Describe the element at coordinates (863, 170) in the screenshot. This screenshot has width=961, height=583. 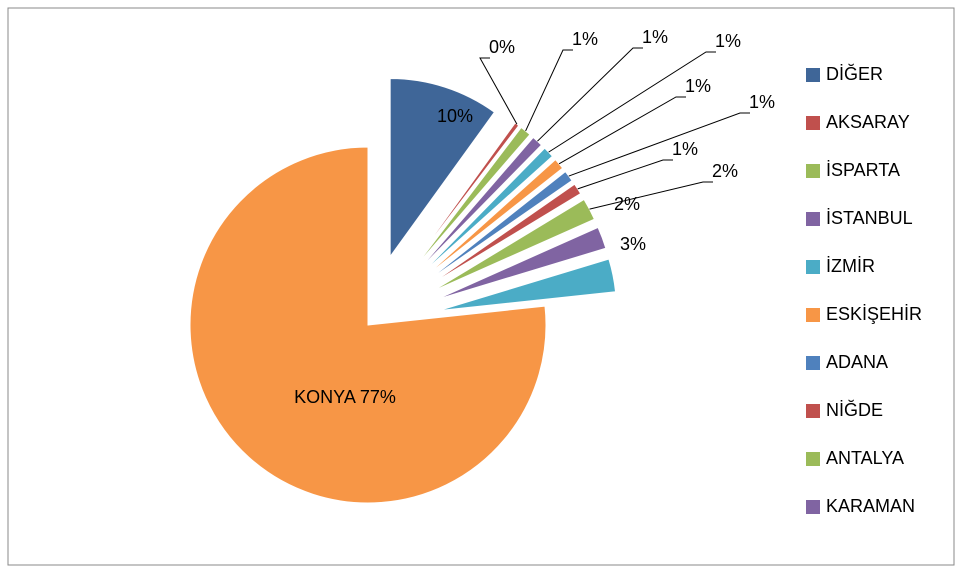
I see `legend-label: İSPARTA` at that location.